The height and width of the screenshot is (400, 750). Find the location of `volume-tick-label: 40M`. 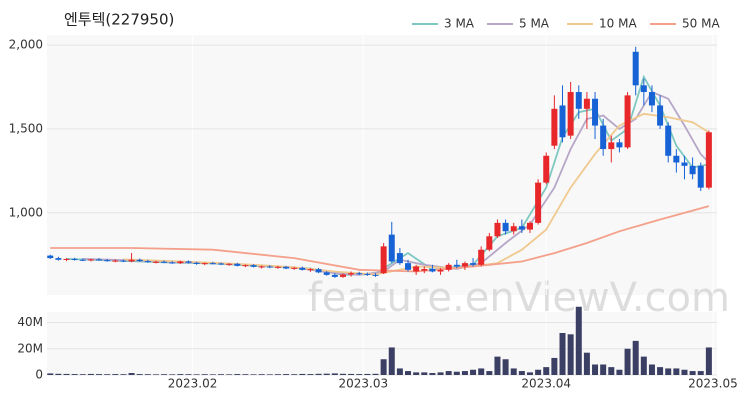

volume-tick-label: 40M is located at coordinates (30, 322).